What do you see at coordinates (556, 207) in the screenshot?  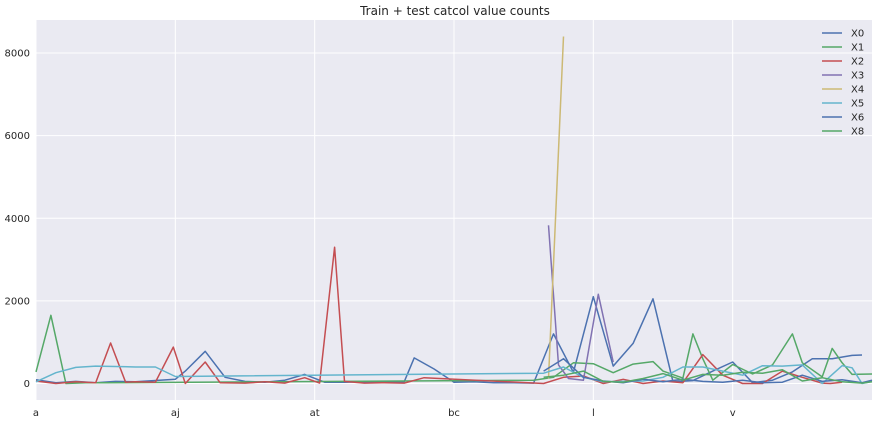 I see `series-line-x4` at bounding box center [556, 207].